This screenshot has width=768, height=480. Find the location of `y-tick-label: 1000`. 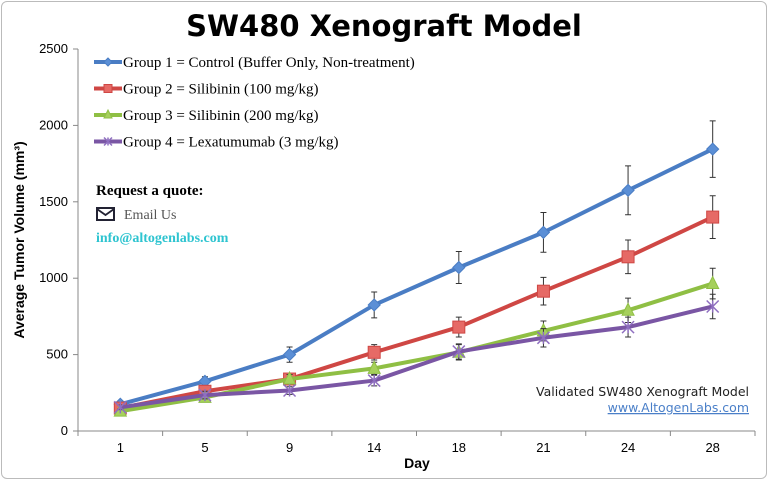

y-tick-label: 1000 is located at coordinates (53, 277).